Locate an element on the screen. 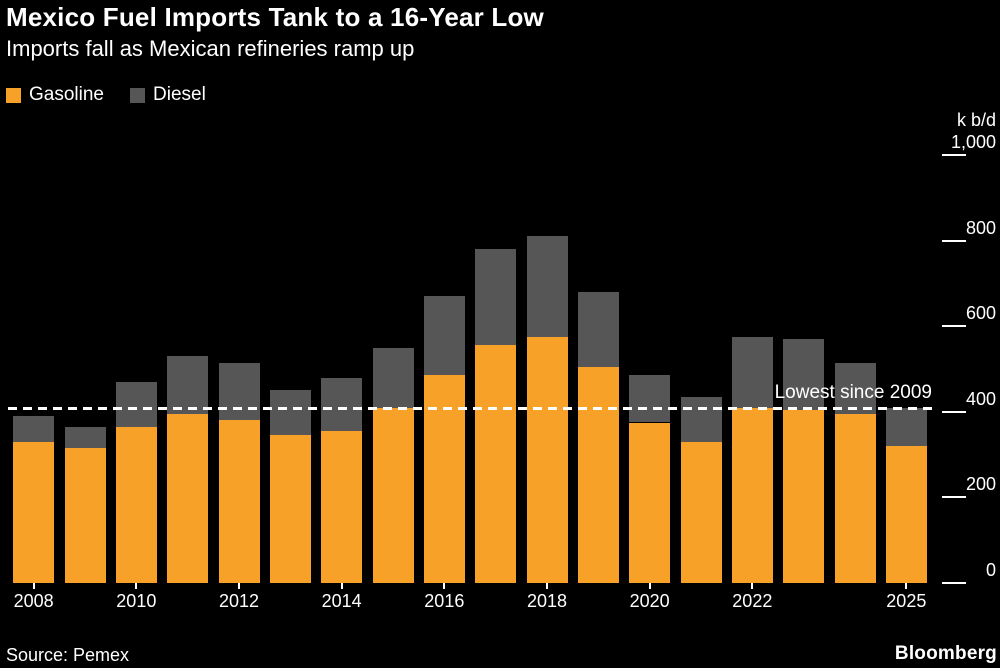 The width and height of the screenshot is (1000, 668). bar-diesel-2016 is located at coordinates (444, 336).